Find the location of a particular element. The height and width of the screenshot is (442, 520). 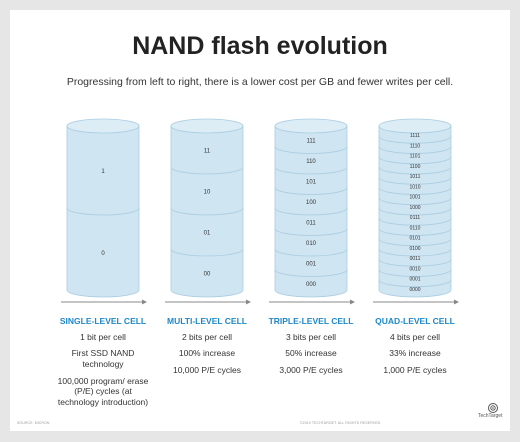

column-fact: First SSD NAND technology is located at coordinates (103, 358).